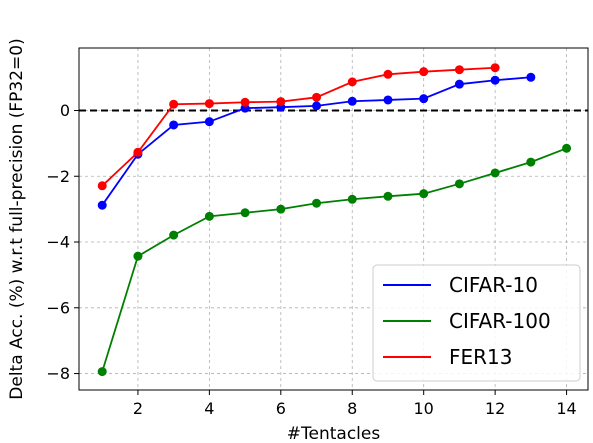  What do you see at coordinates (424, 408) in the screenshot?
I see `x-tick-label: 10` at bounding box center [424, 408].